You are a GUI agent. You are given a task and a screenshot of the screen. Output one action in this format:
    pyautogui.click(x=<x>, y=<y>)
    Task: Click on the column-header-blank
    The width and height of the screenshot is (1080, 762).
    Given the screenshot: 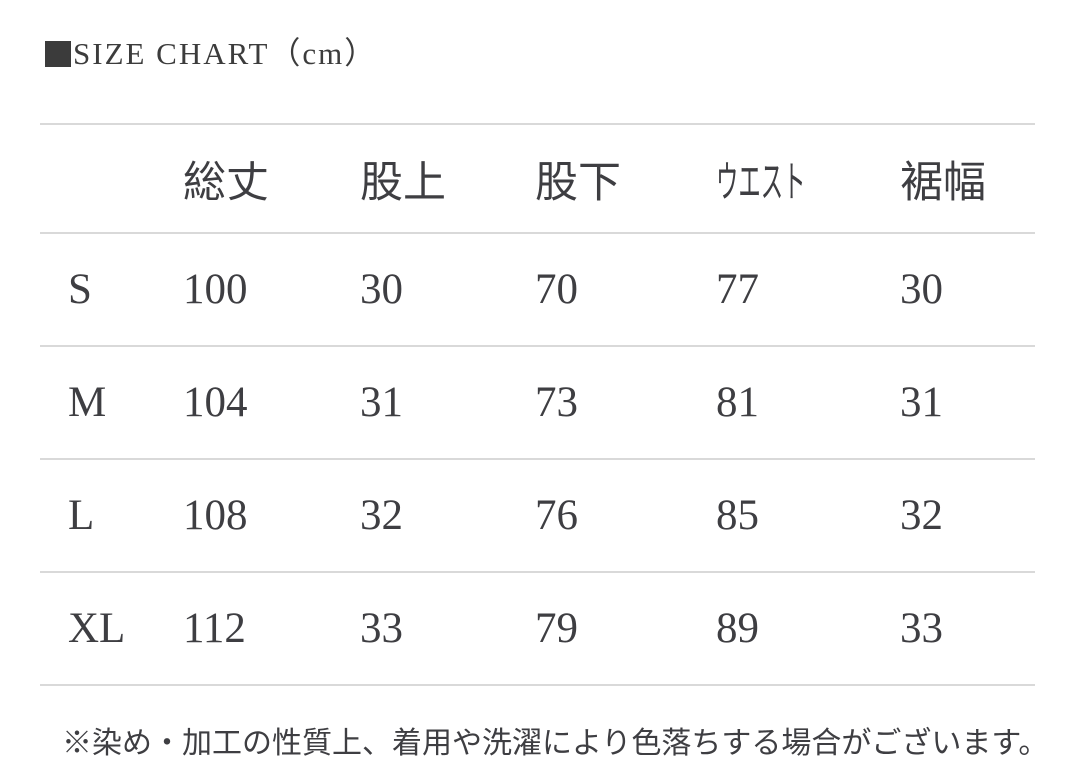 What is the action you would take?
    pyautogui.click(x=111, y=178)
    